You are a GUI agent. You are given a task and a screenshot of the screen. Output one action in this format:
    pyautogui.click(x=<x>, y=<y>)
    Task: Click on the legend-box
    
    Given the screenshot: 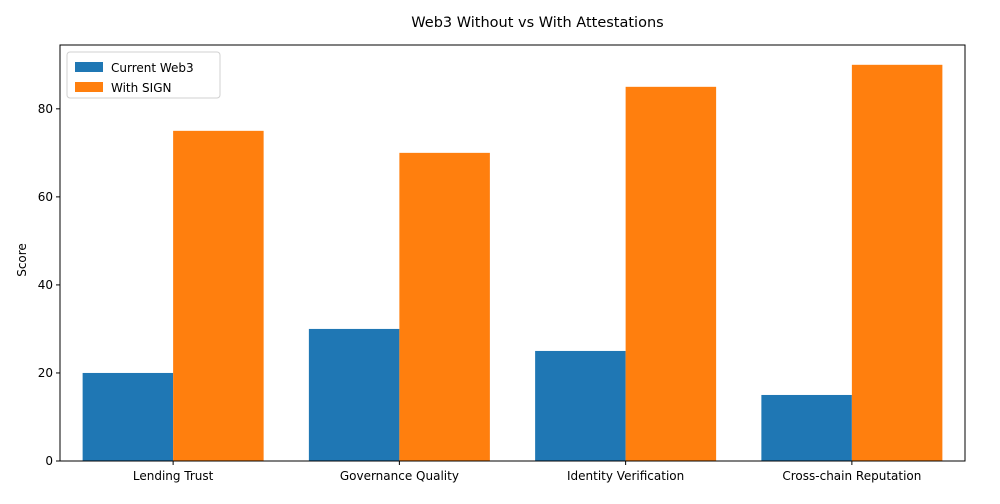 What is the action you would take?
    pyautogui.click(x=143, y=75)
    